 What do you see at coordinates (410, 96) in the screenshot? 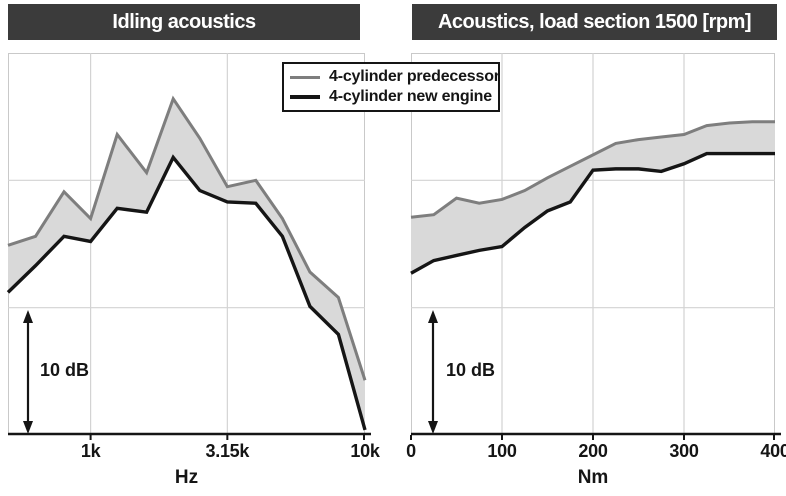
I see `legend-label-new-engine: 4-cylinder new engine` at bounding box center [410, 96].